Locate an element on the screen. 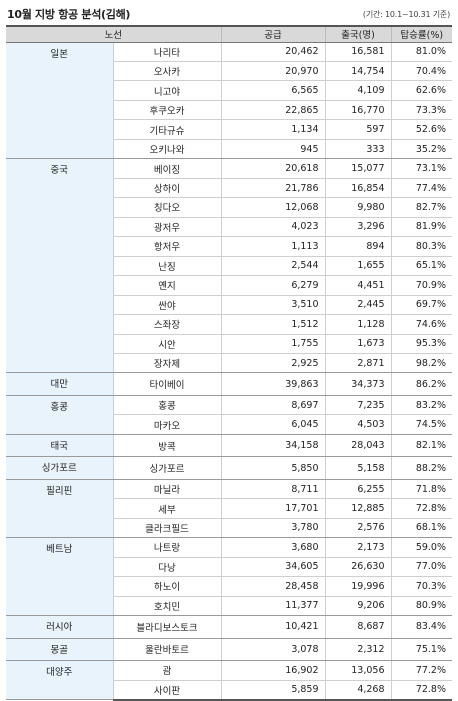  city-cell: 베이징 is located at coordinates (167, 168).